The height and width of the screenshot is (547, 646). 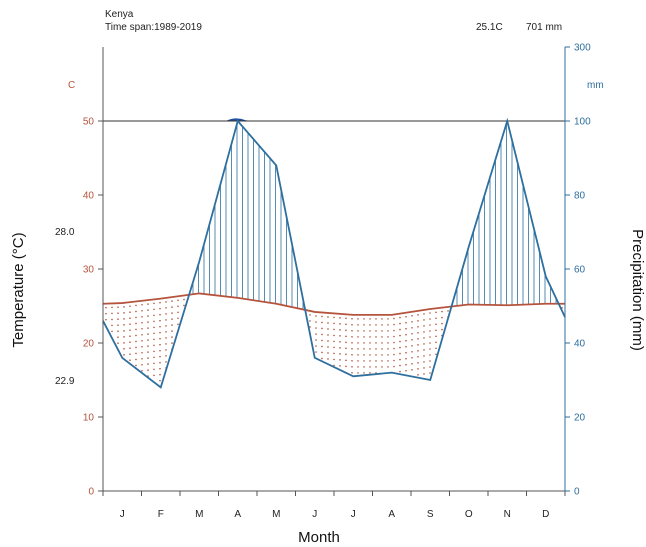 I want to click on arid-period-dots, so click(x=334, y=340).